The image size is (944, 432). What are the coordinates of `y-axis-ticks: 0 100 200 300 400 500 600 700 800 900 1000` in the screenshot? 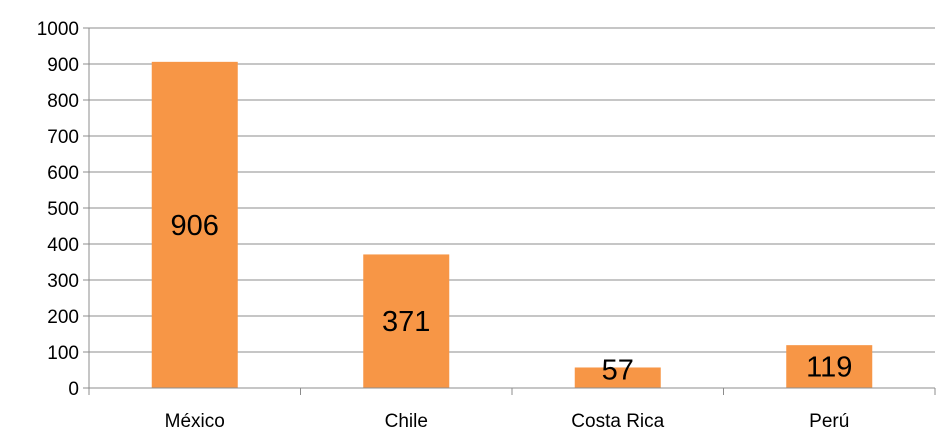 It's located at (63, 209).